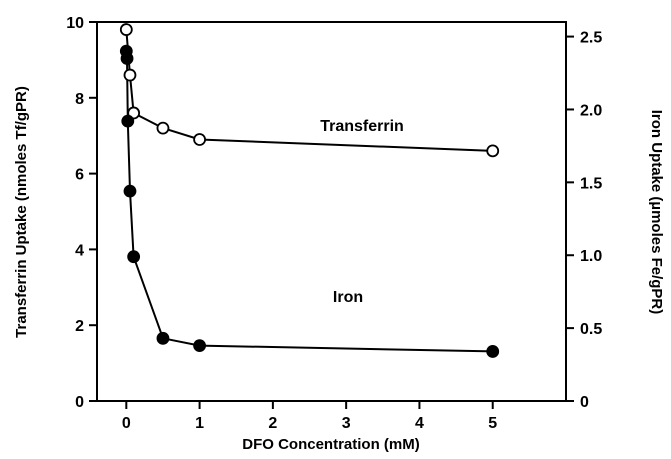  What do you see at coordinates (331, 444) in the screenshot?
I see `x-axis-title: DFO Concentration (mM)` at bounding box center [331, 444].